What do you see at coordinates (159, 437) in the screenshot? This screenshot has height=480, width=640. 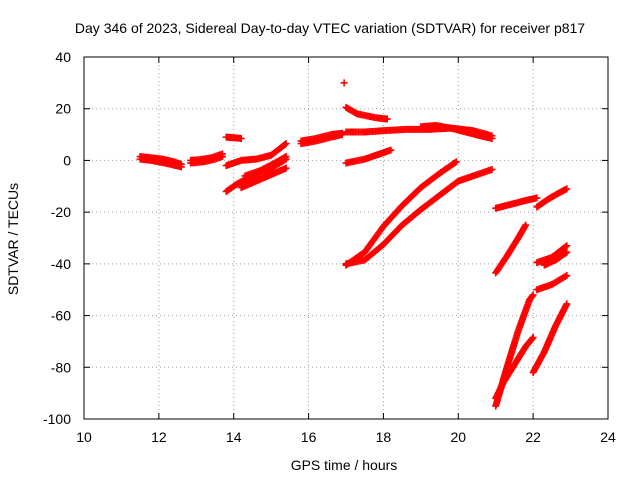 I see `x-tick-label: 12` at bounding box center [159, 437].